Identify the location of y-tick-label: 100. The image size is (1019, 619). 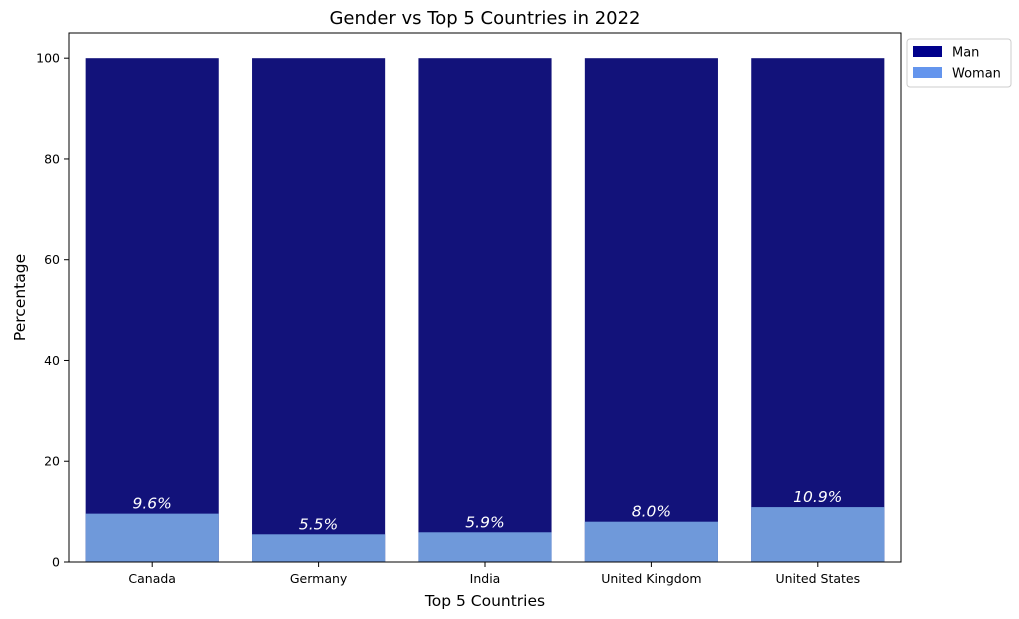
(48, 58).